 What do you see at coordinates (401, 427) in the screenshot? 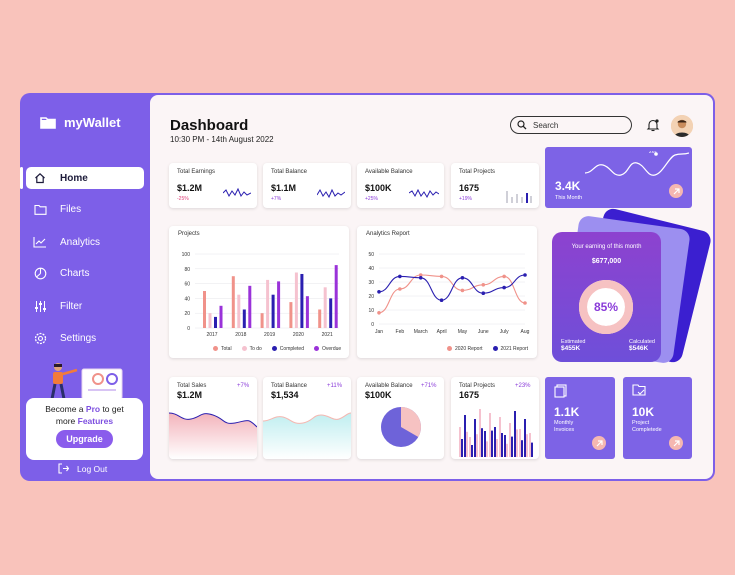
I see `balance-pie-chart` at bounding box center [401, 427].